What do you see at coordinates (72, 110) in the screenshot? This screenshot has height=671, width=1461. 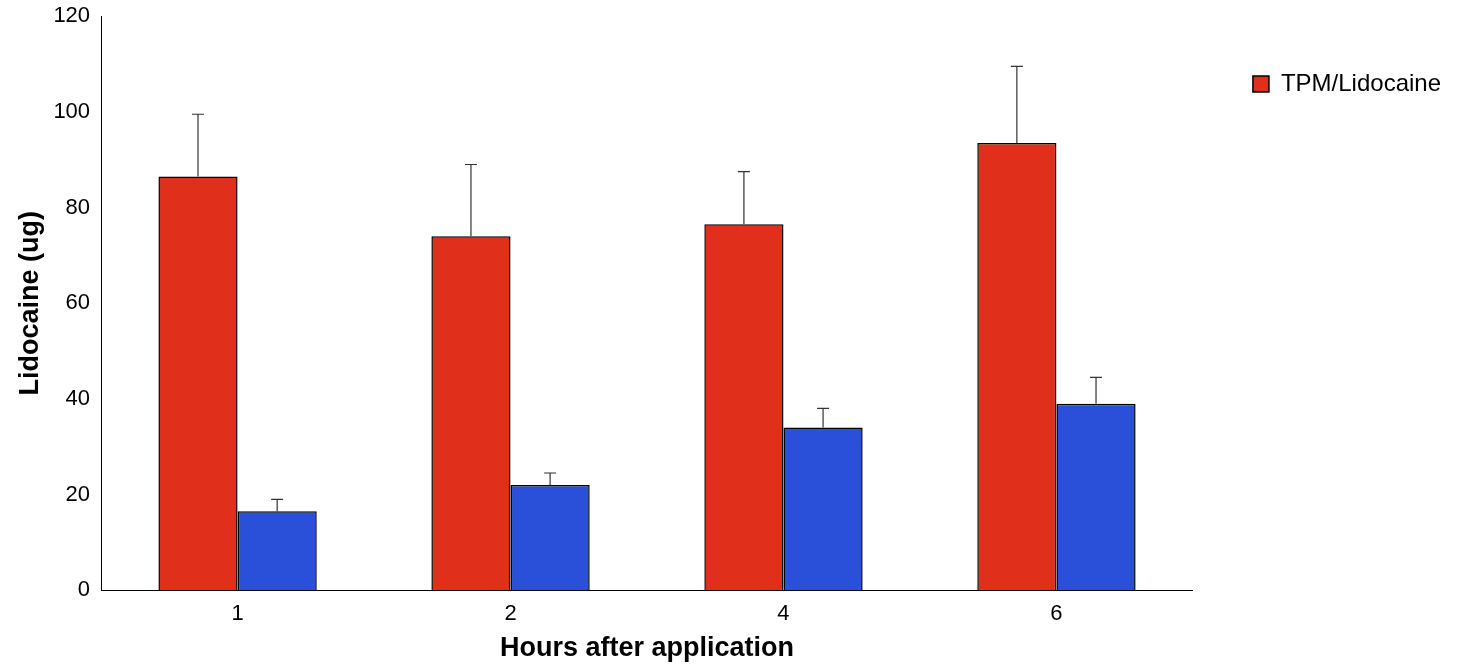 I see `y-tick-label: 100` at bounding box center [72, 110].